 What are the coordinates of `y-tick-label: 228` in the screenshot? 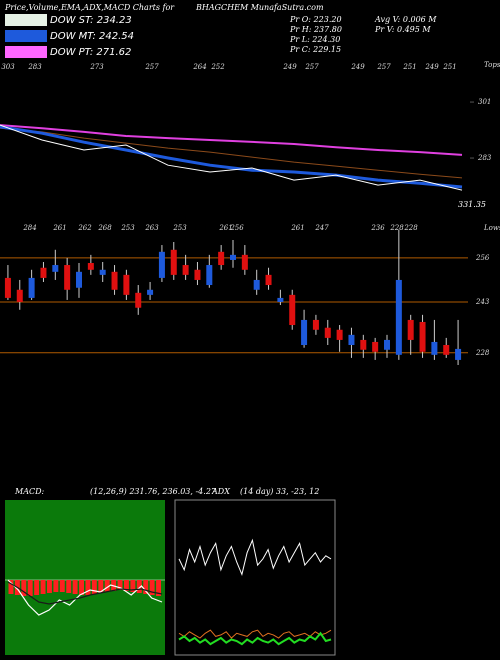 It's located at (482, 353).